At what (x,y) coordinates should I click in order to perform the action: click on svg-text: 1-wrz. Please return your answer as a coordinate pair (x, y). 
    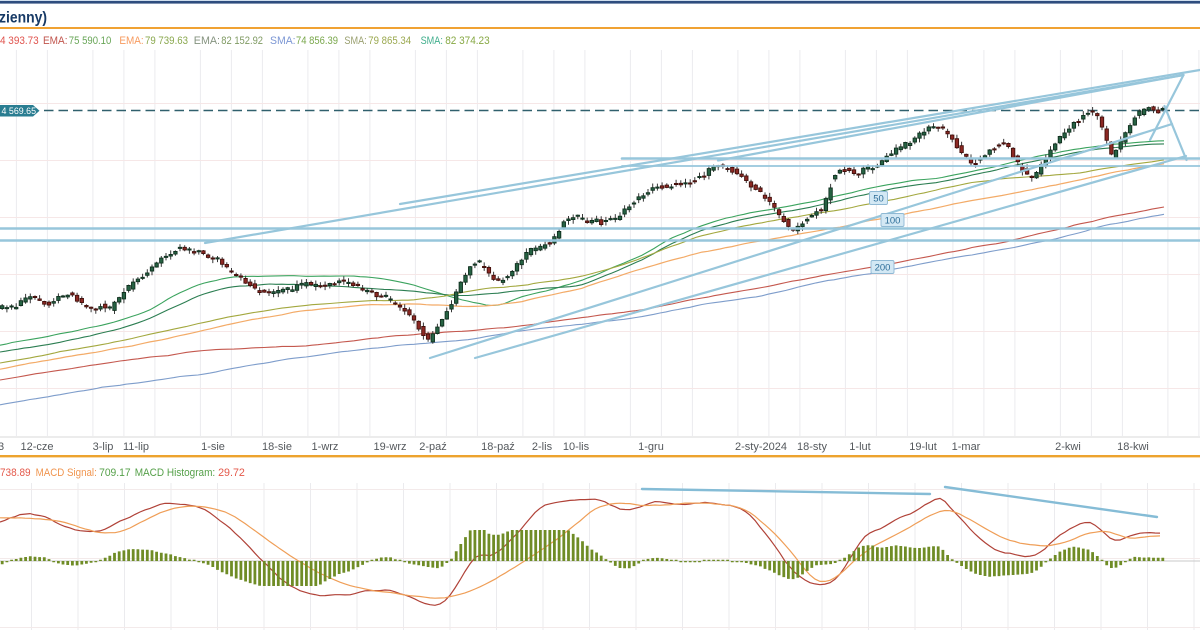
    Looking at the image, I should click on (325, 447).